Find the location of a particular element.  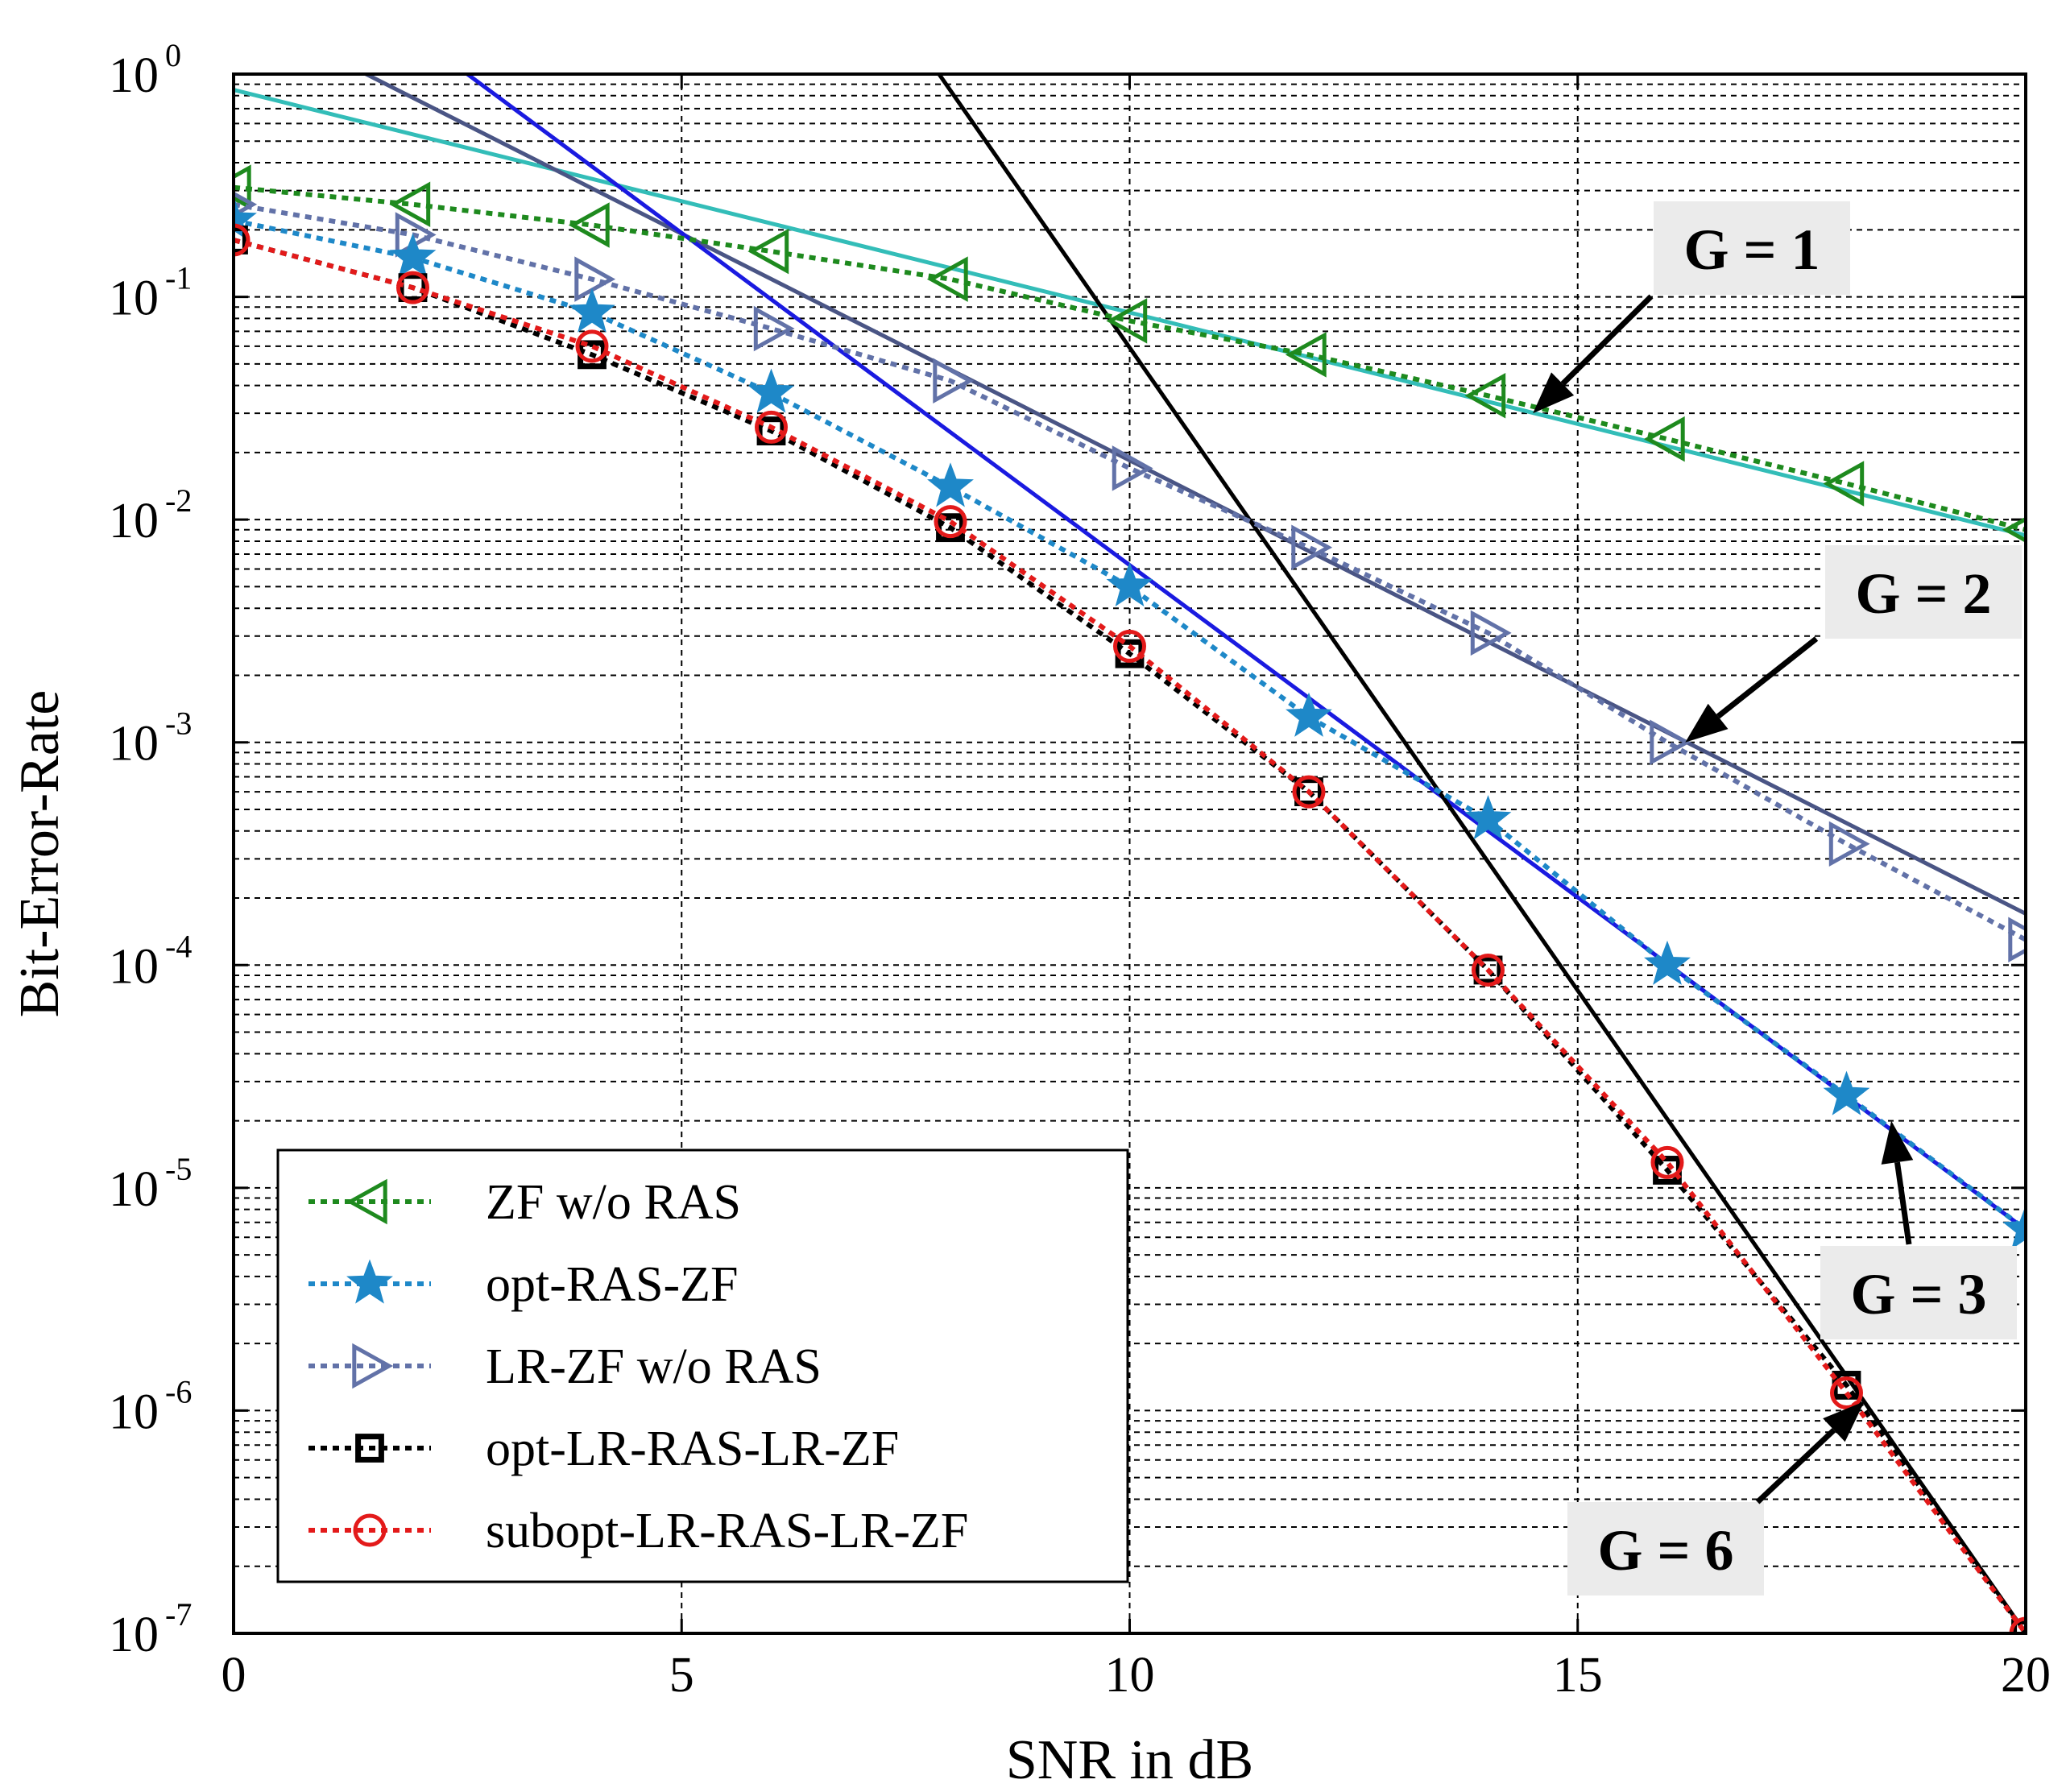

legend-entry: LR-ZF w/o RAS is located at coordinates (565, 1366).